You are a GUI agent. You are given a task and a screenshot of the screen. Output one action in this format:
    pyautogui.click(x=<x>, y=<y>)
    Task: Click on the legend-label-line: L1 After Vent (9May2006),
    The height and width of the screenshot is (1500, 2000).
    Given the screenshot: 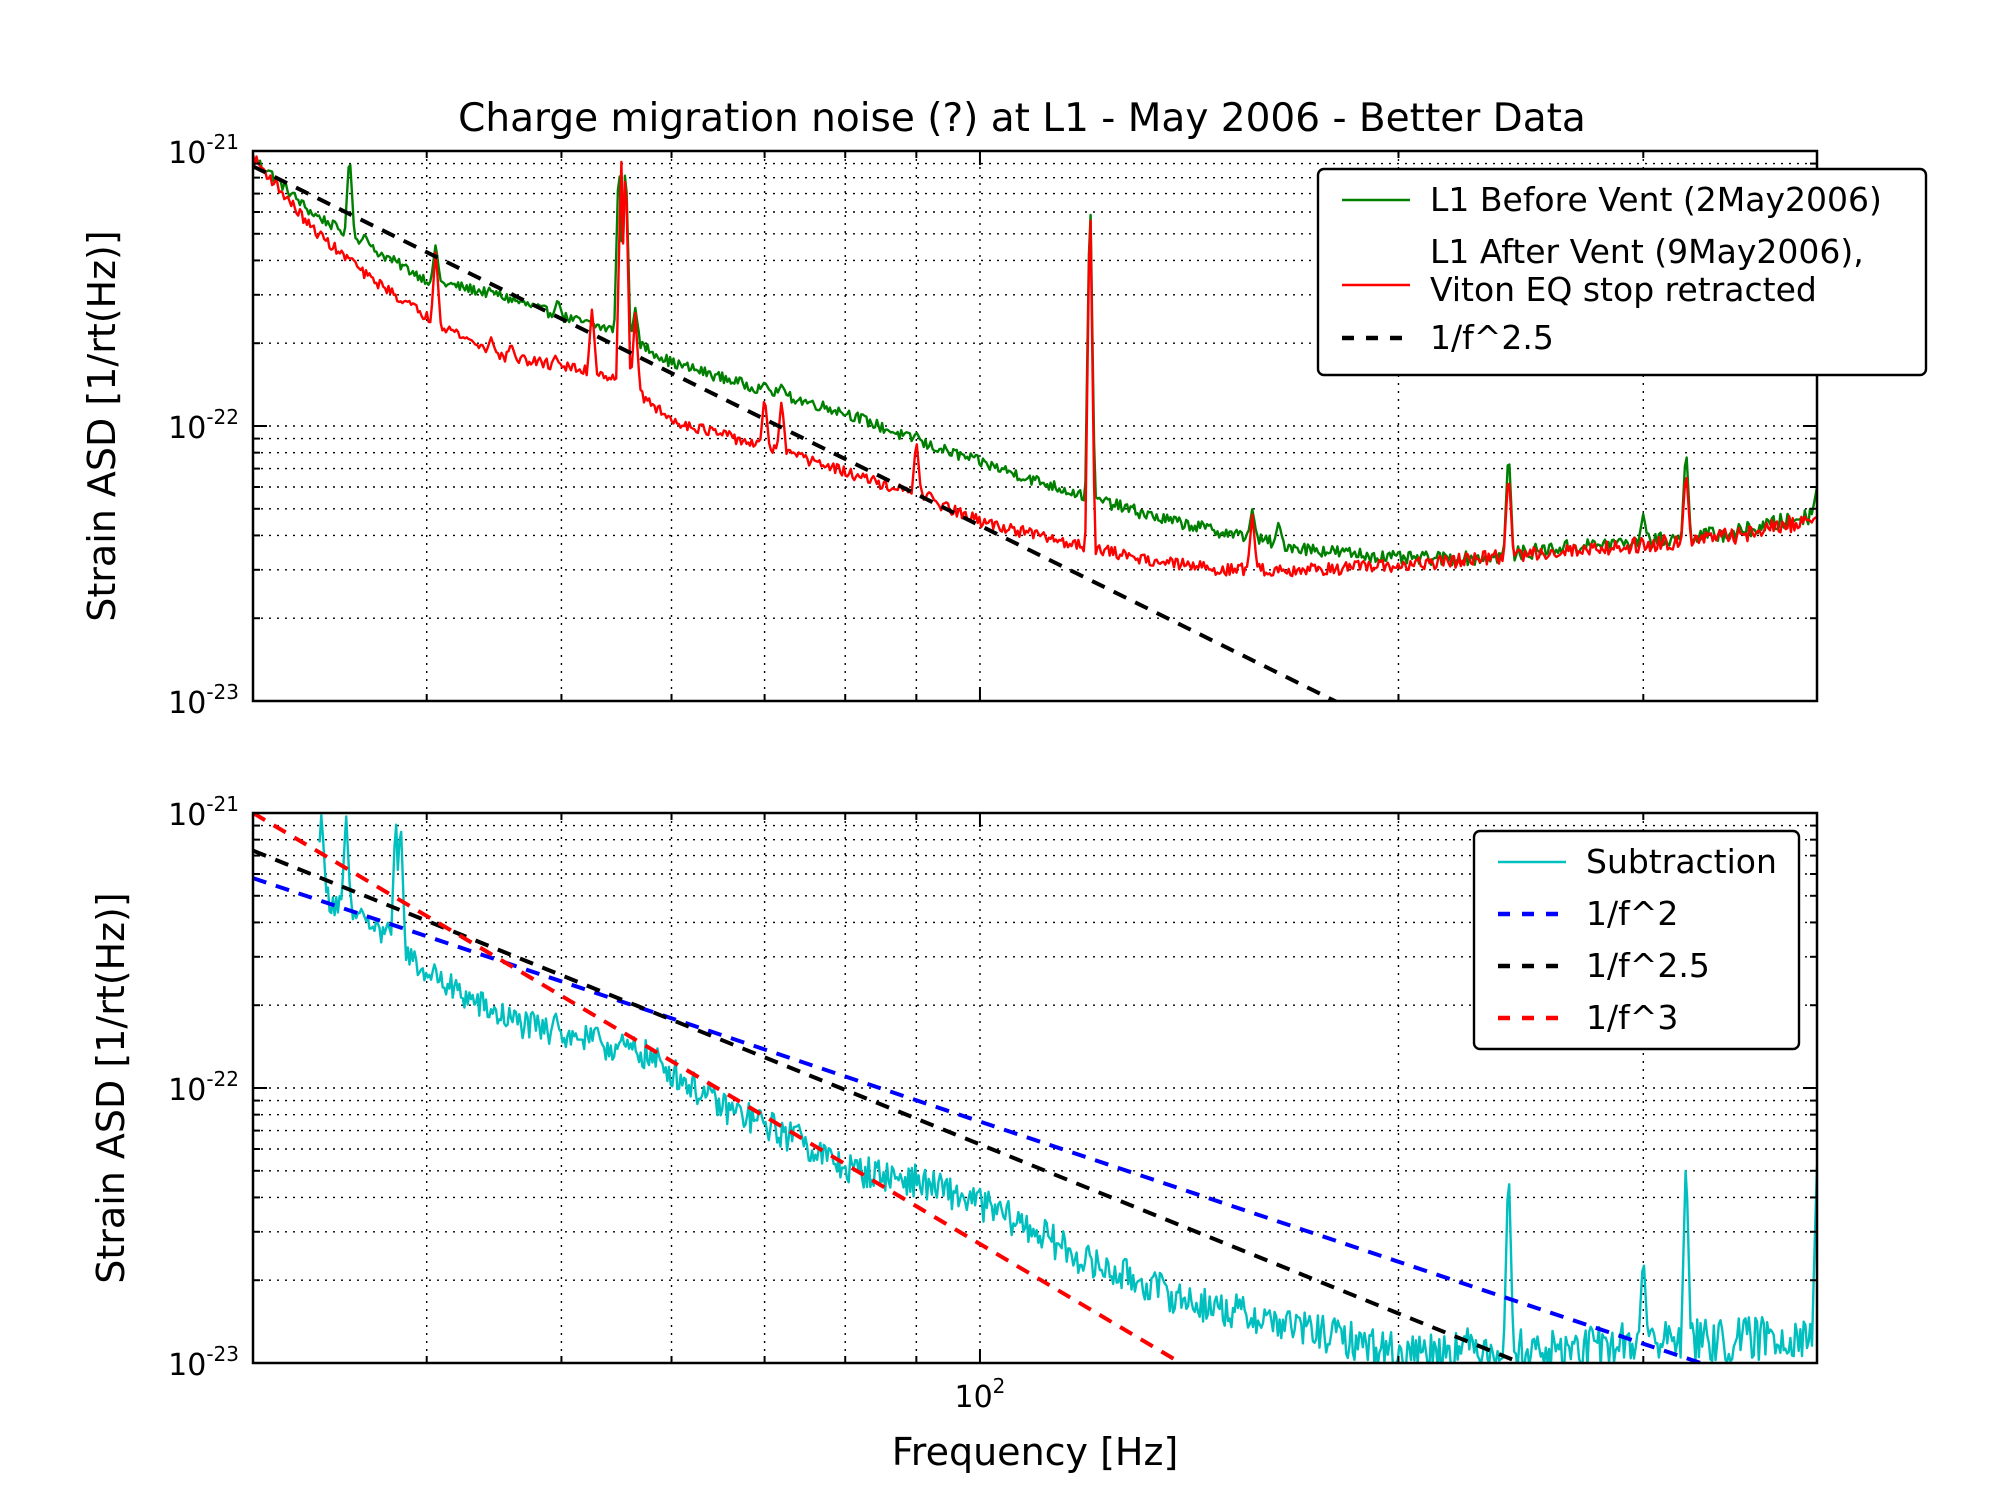 What is the action you would take?
    pyautogui.click(x=1647, y=251)
    